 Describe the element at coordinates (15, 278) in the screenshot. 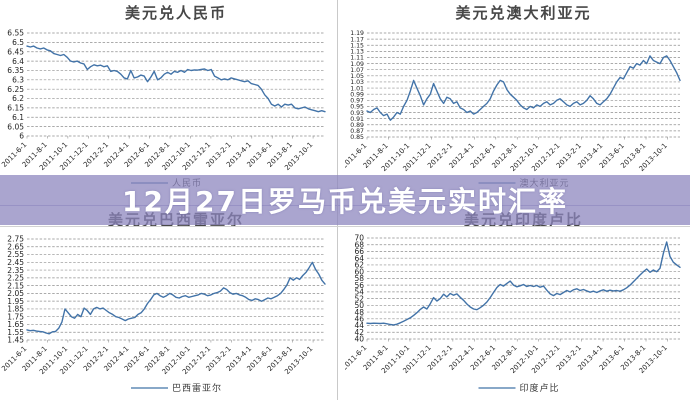

I see `y-axis-label: 2.25` at that location.